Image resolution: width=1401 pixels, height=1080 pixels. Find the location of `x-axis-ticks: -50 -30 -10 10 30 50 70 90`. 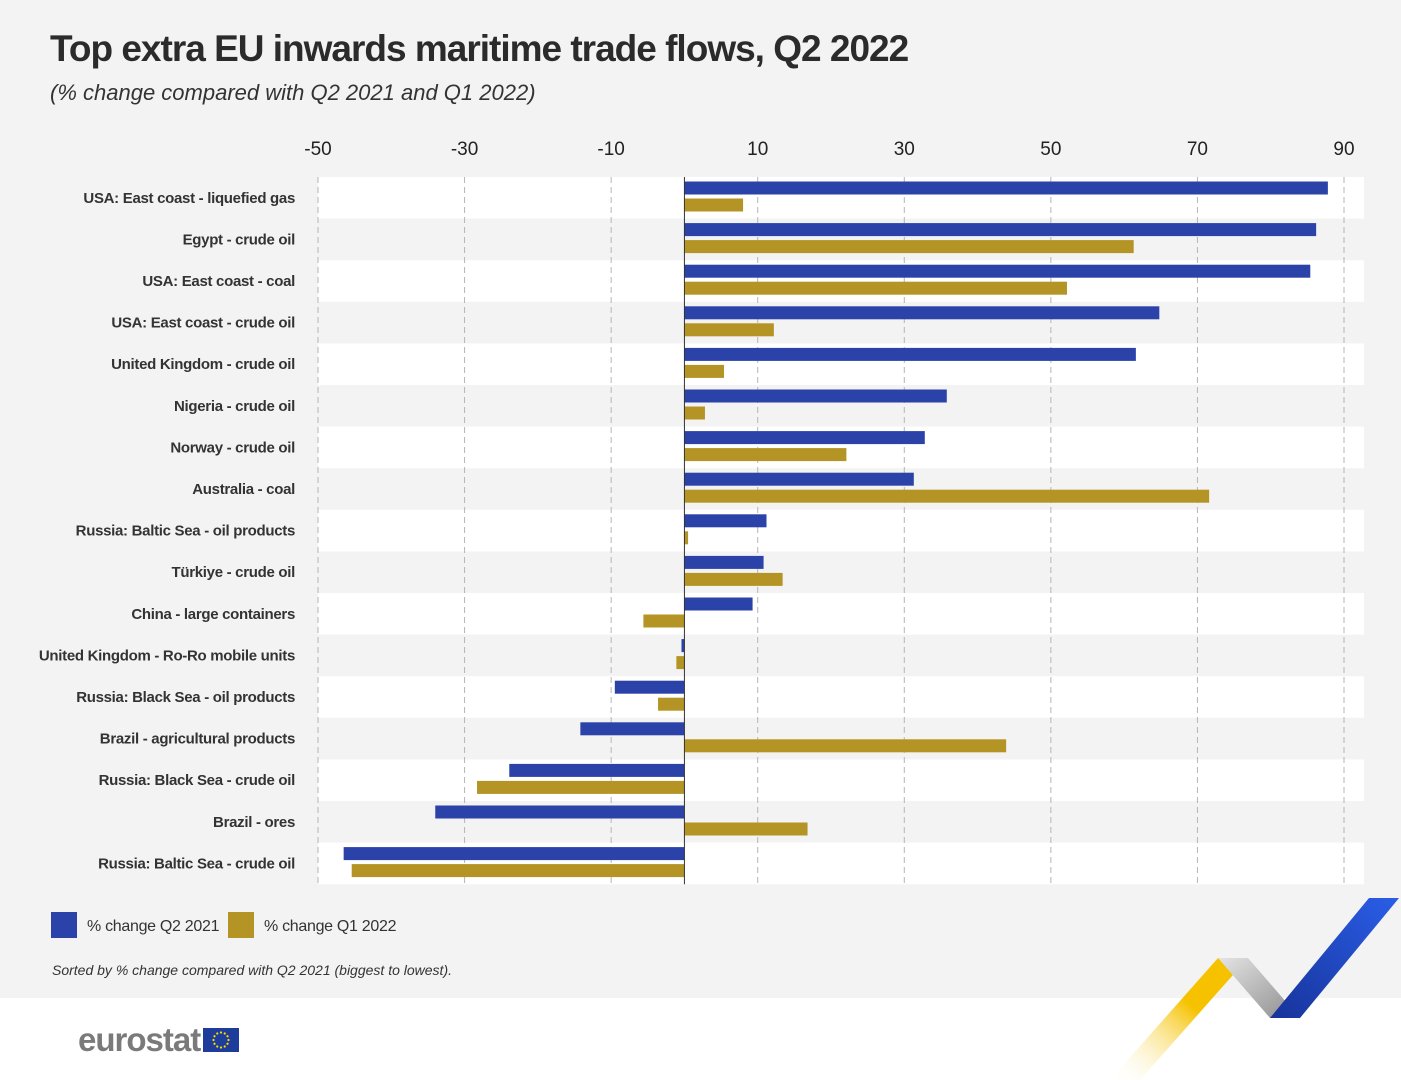

x-axis-ticks: -50 -30 -10 10 30 50 70 90 is located at coordinates (829, 149).